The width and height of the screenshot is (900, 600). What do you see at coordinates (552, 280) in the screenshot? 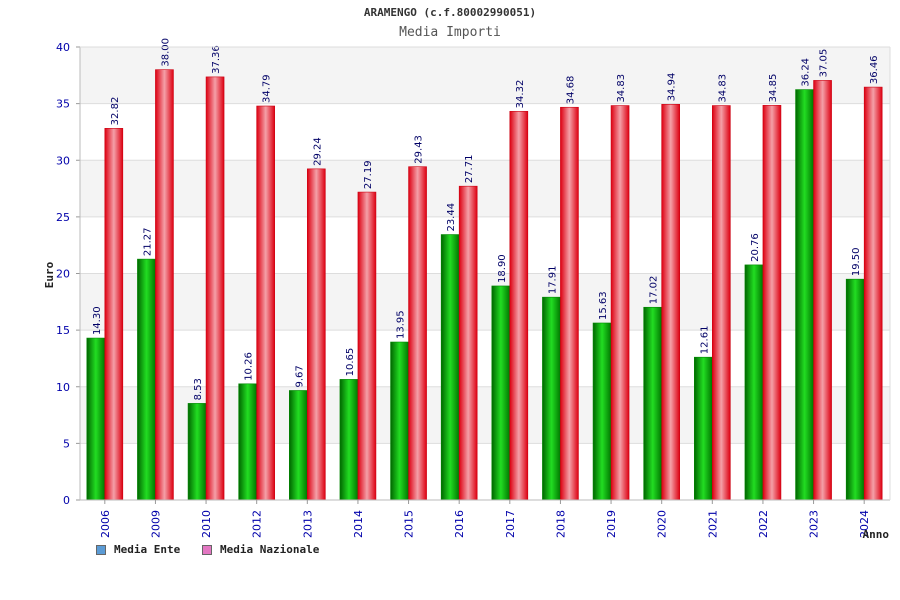
I see `data-label: 17.91` at bounding box center [552, 280].